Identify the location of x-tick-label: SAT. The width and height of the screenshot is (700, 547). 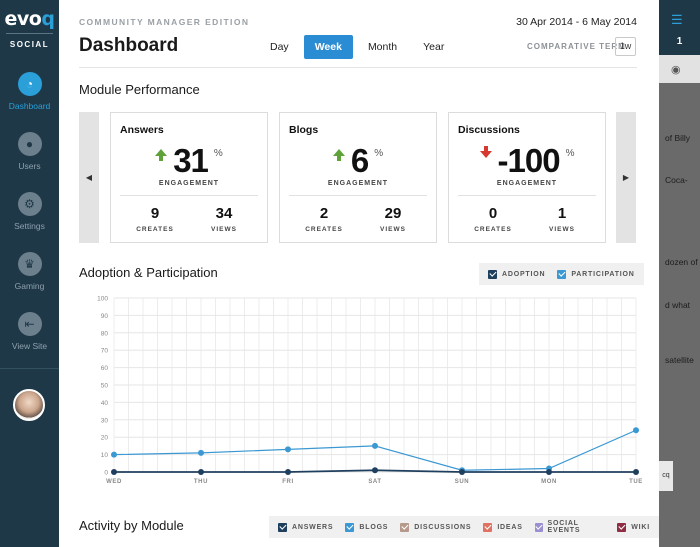
(374, 482).